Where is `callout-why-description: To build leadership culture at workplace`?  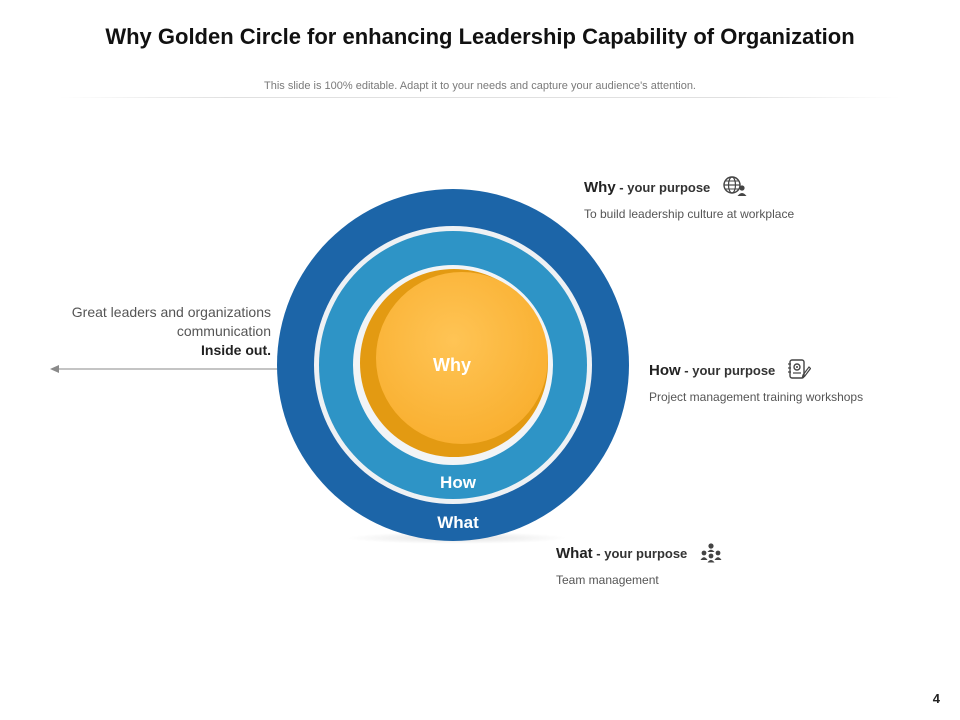 callout-why-description: To build leadership culture at workplace is located at coordinates (689, 214).